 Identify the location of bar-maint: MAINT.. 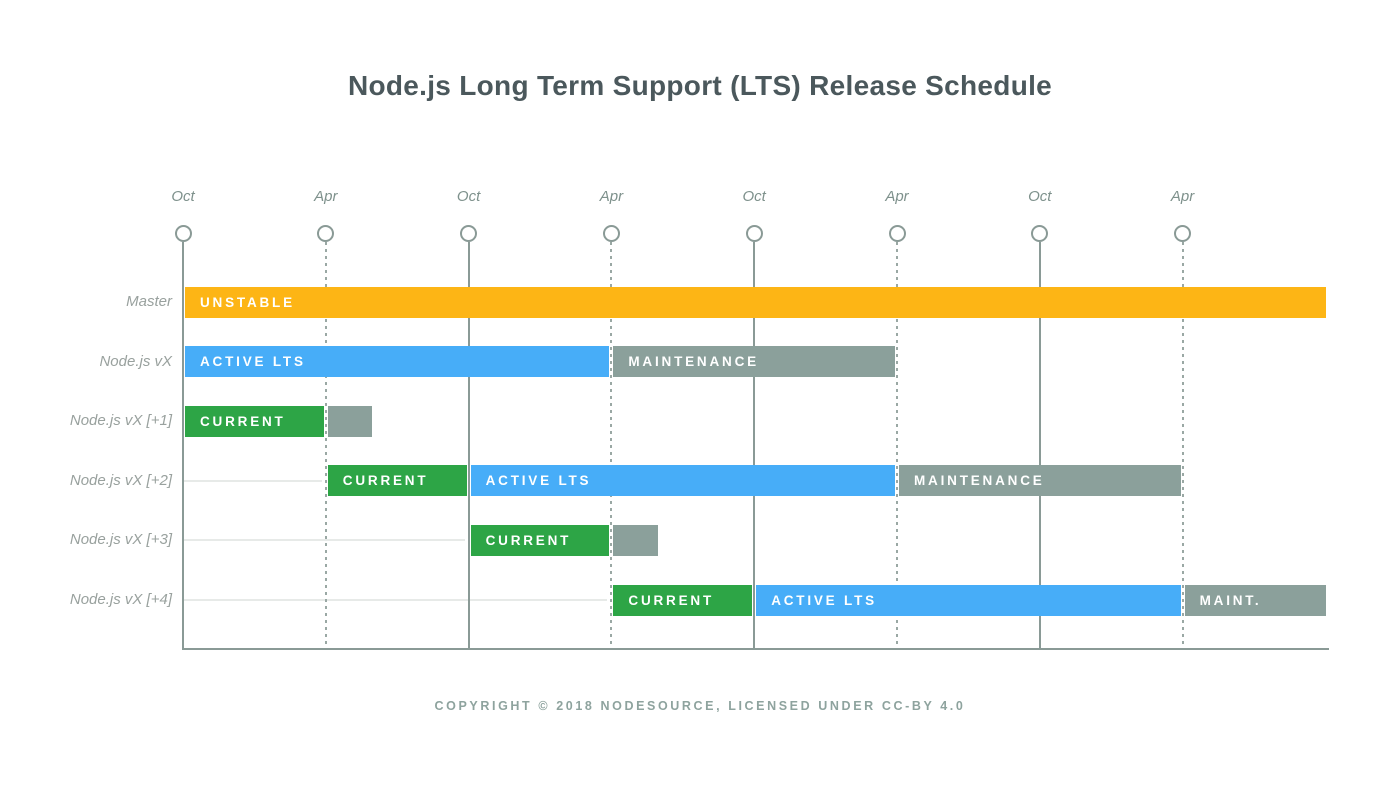
(1255, 600).